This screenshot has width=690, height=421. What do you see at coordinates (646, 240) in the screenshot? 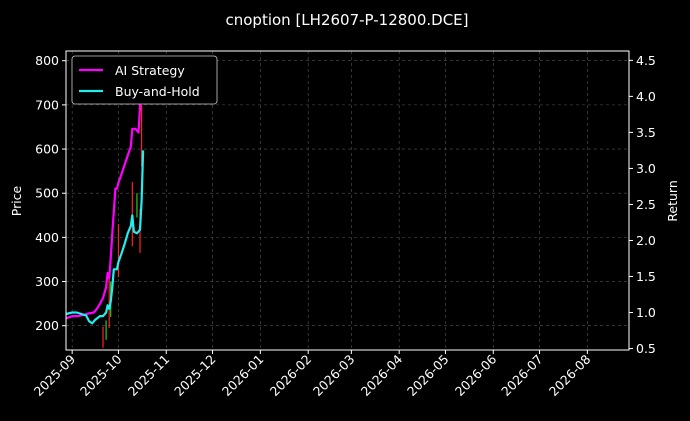
I see `y2-tick-label: 2.0` at bounding box center [646, 240].